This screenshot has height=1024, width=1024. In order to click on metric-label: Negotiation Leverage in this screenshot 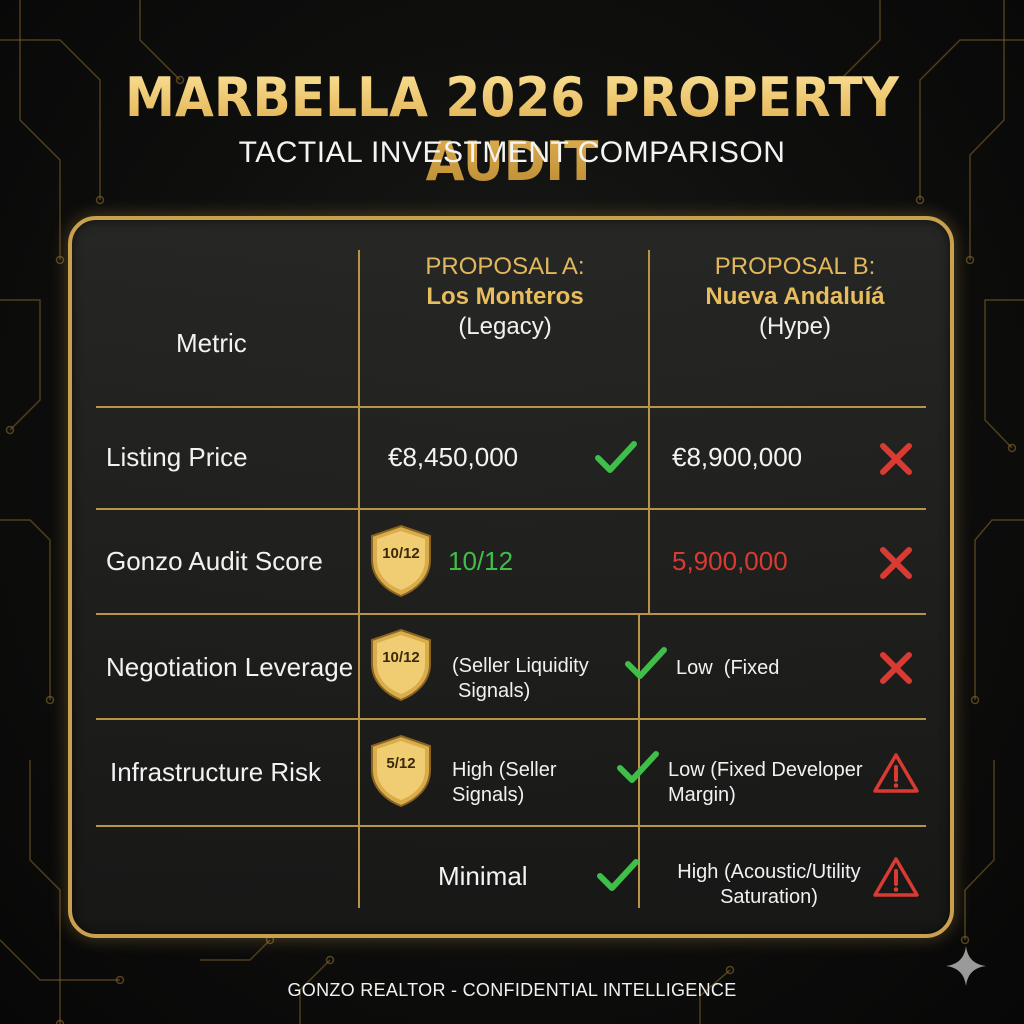, I will do `click(230, 667)`.